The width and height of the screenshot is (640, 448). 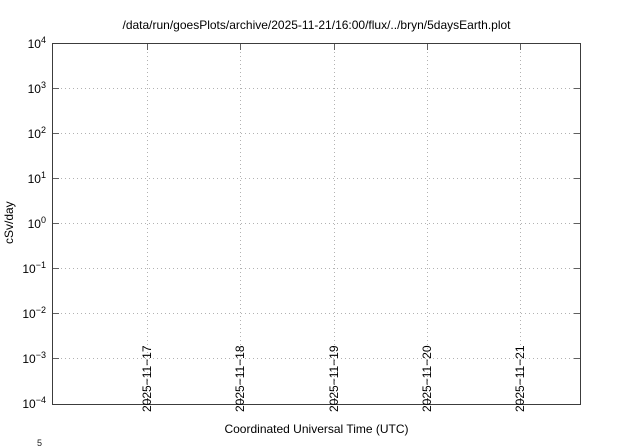 What do you see at coordinates (23, 44) in the screenshot?
I see `y-tick-label: 104` at bounding box center [23, 44].